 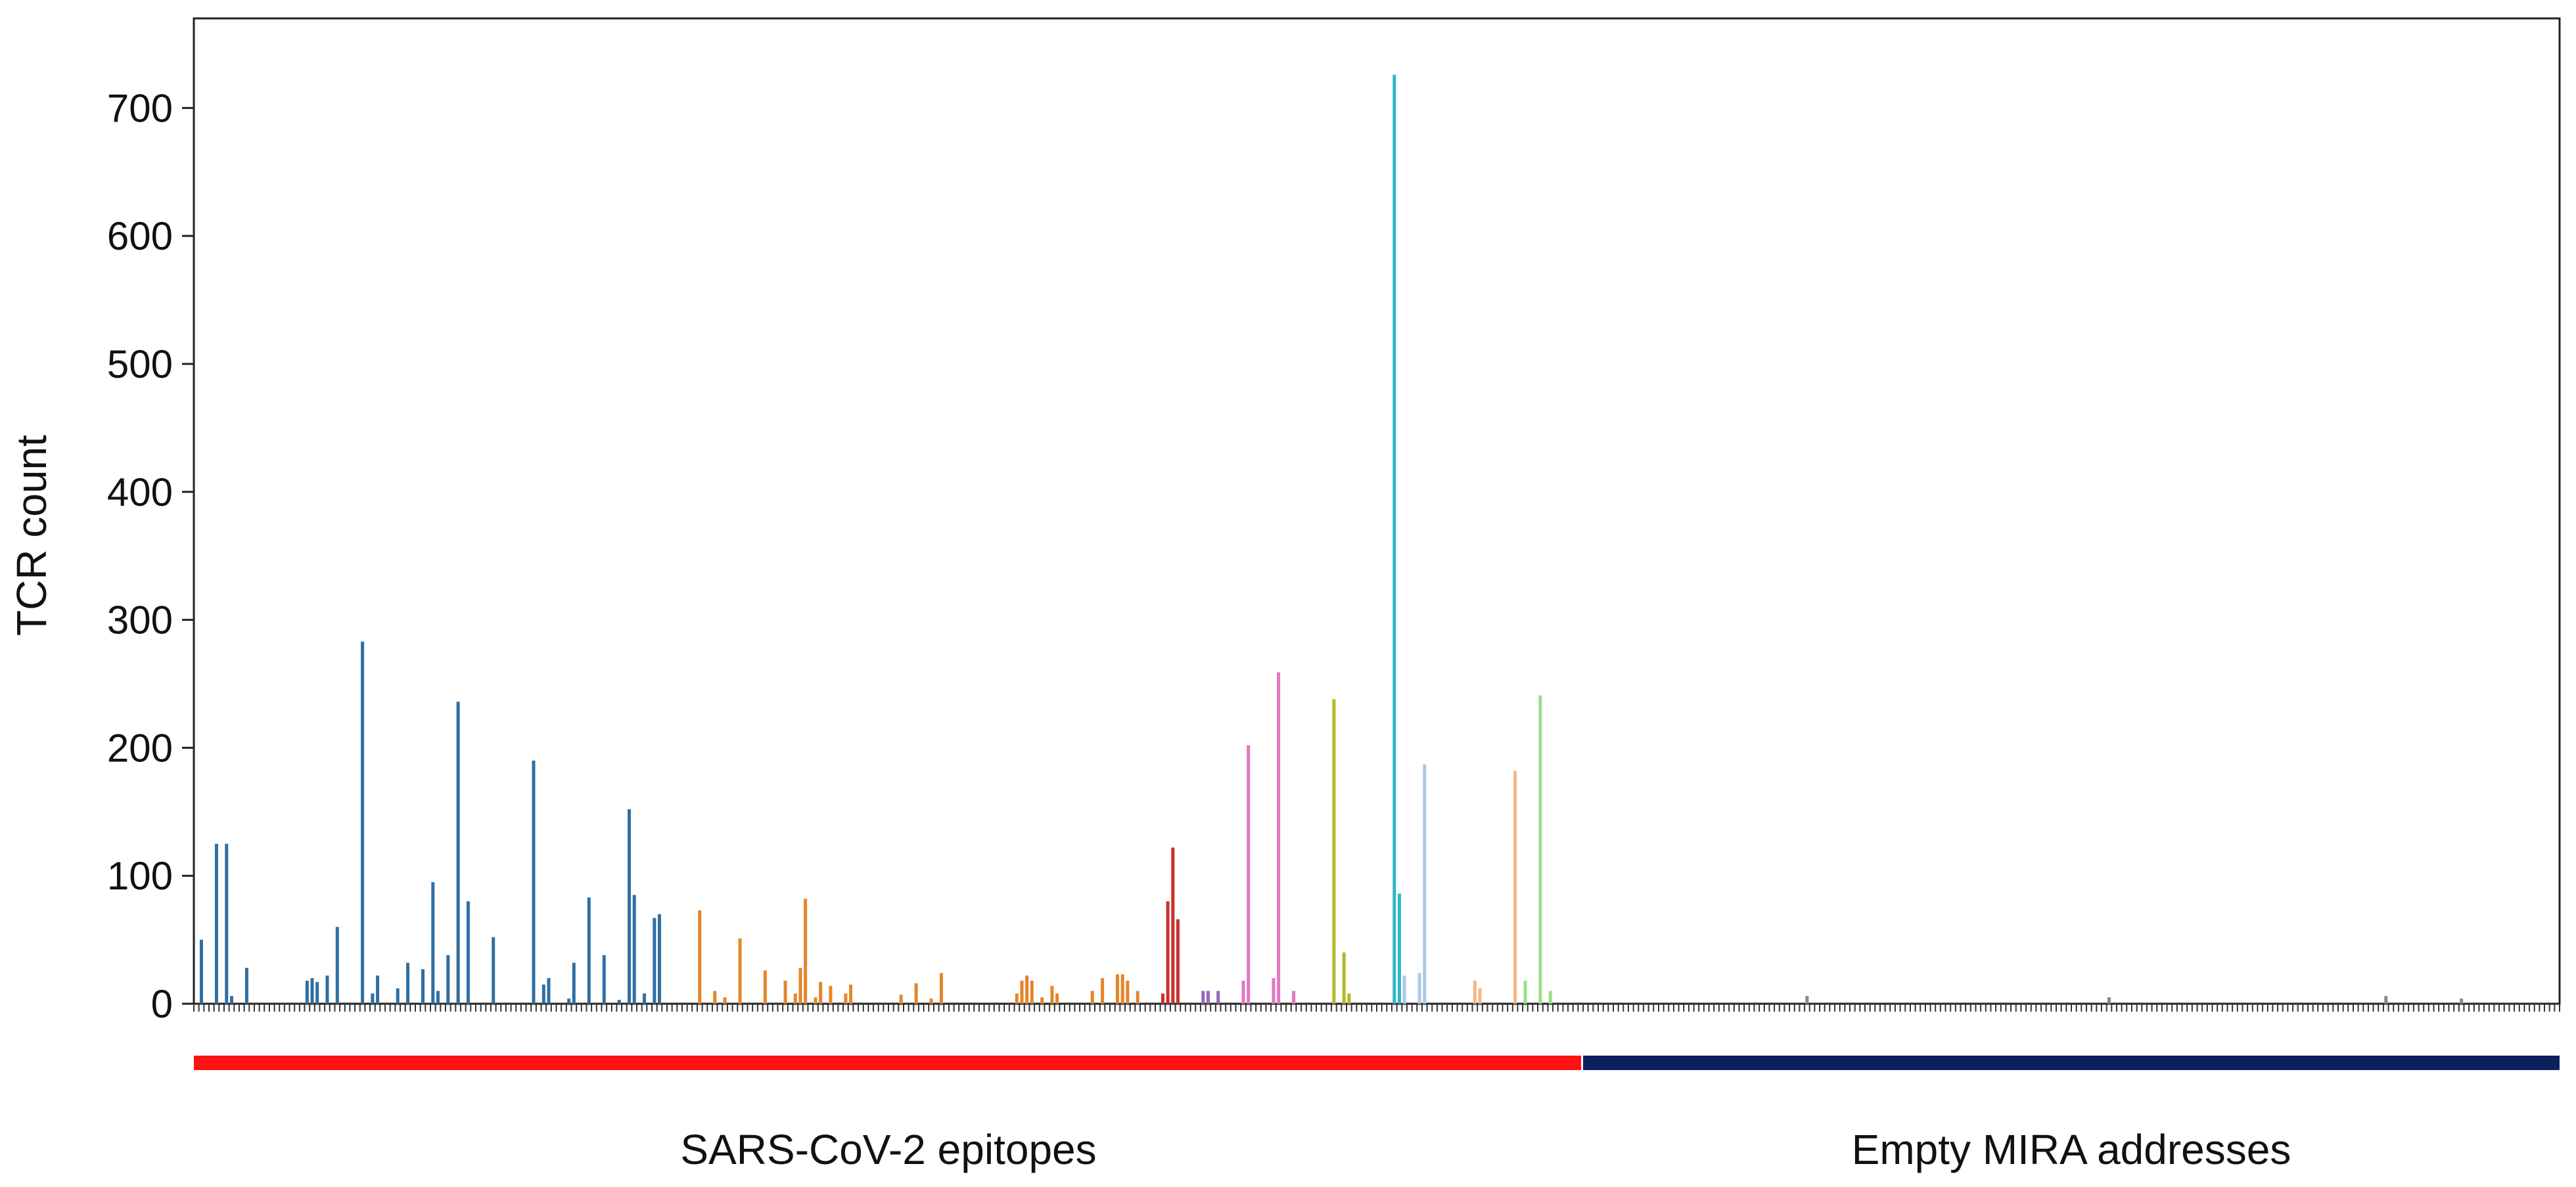 I want to click on y-tick-label: 600, so click(x=140, y=236).